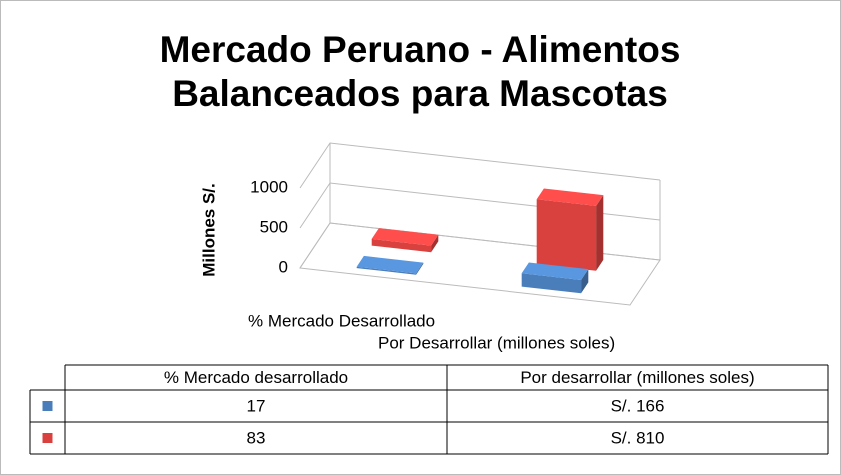 The width and height of the screenshot is (841, 475). What do you see at coordinates (269, 186) in the screenshot?
I see `y-tick-label: 1000` at bounding box center [269, 186].